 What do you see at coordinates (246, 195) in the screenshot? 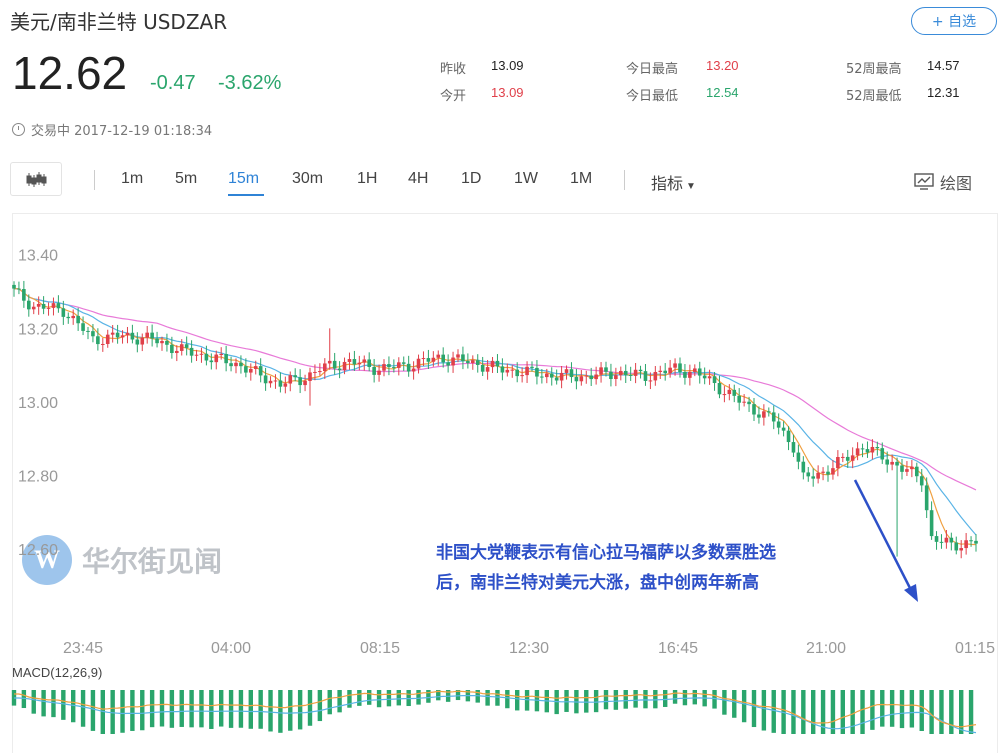
I see `active-interval-underline` at bounding box center [246, 195].